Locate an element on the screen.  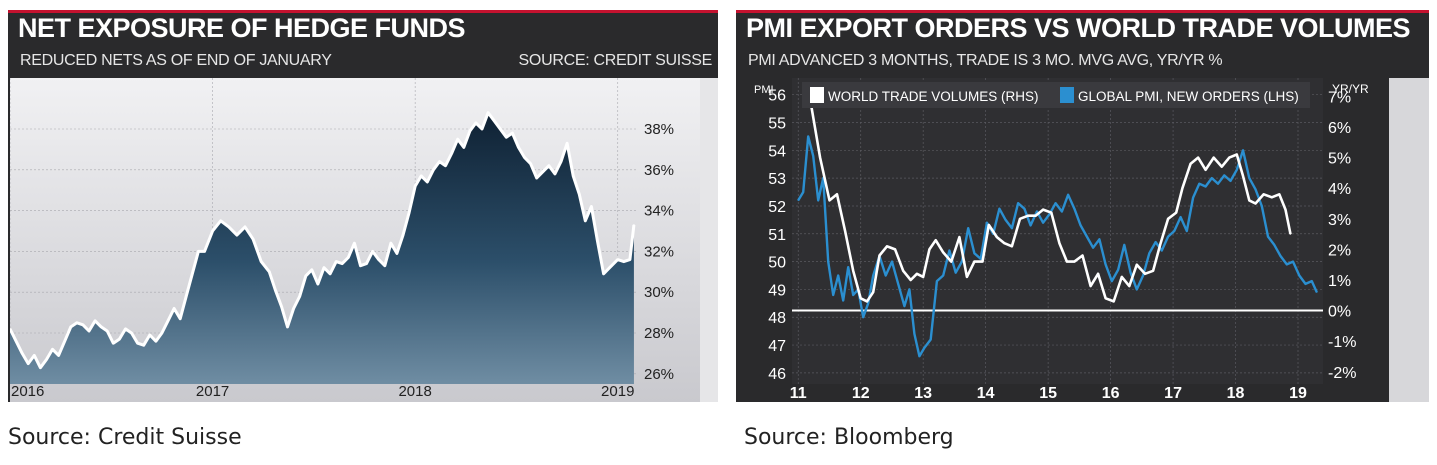
y-left-tick-label: 50 is located at coordinates (777, 263).